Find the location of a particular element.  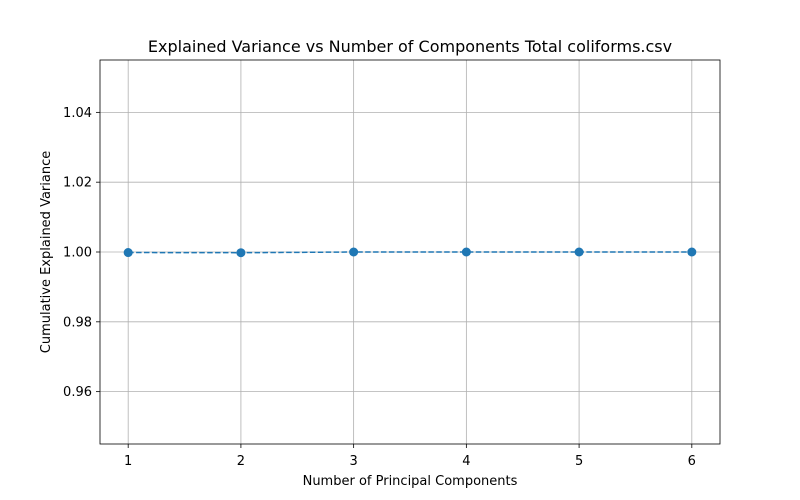

y-tick-label: 1.00 is located at coordinates (77, 253).